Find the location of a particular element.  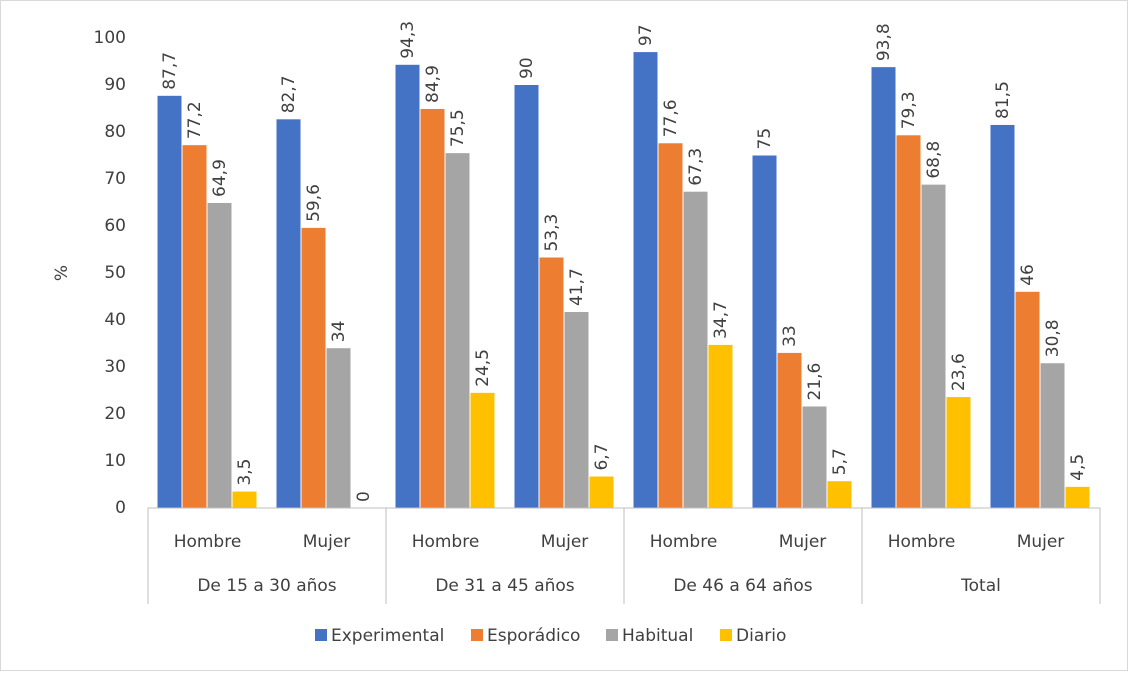

y-tick-label: 80 is located at coordinates (115, 132).